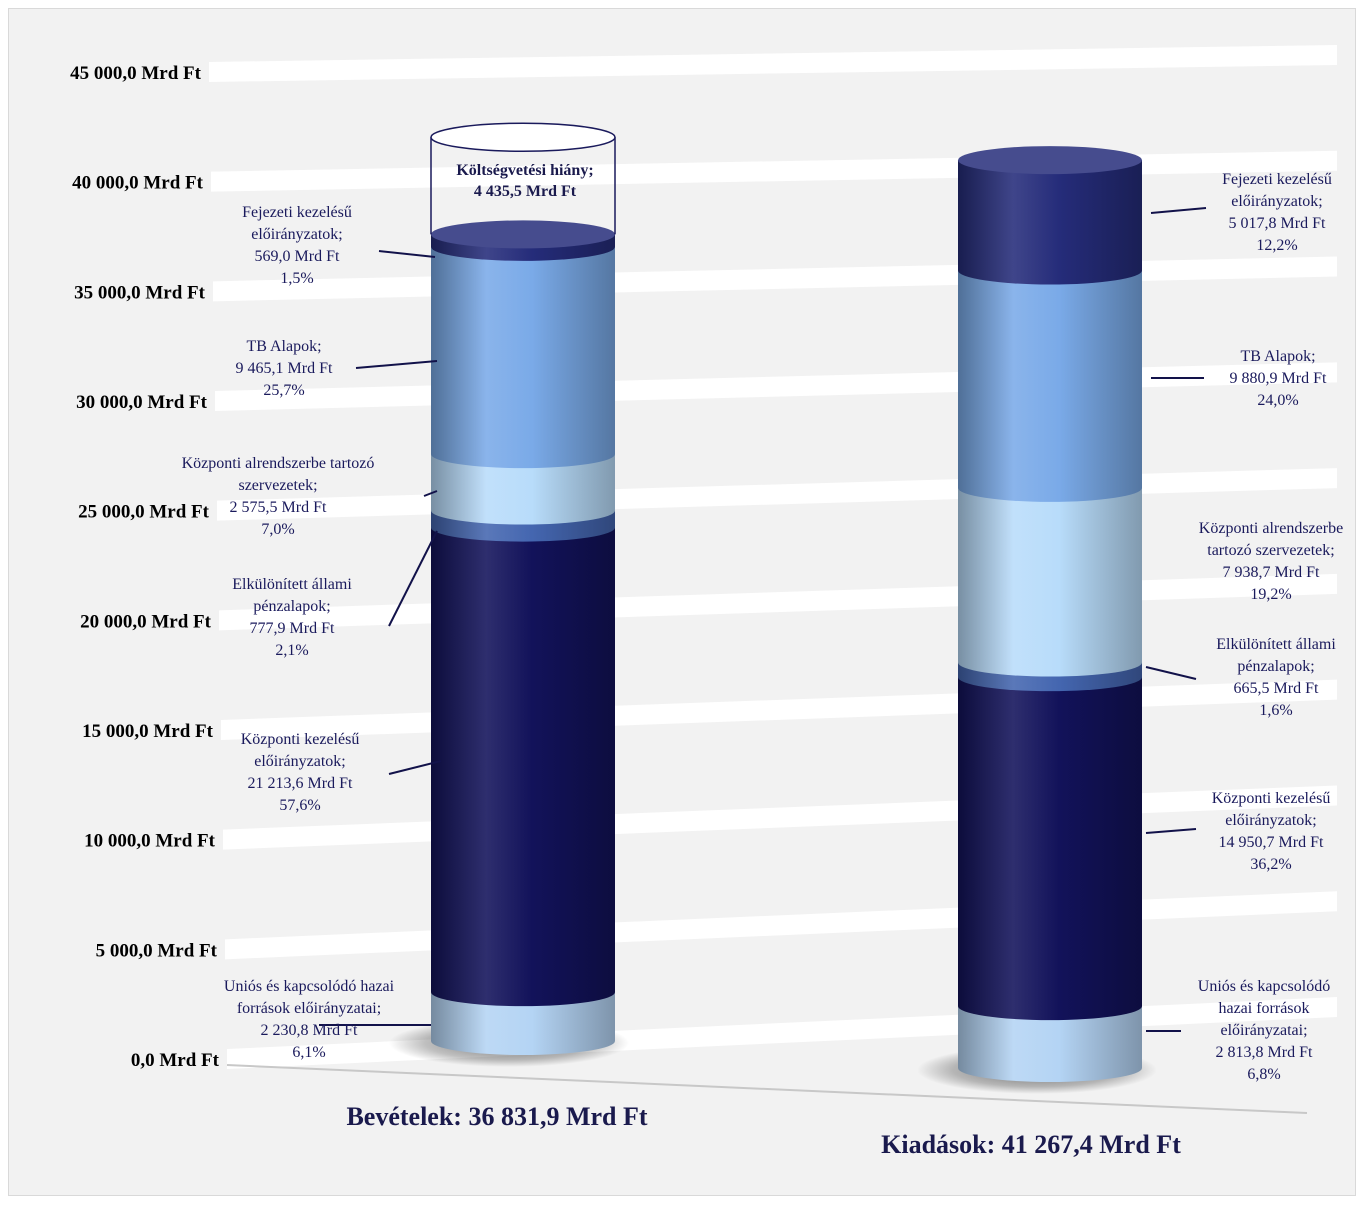 The width and height of the screenshot is (1362, 1205). What do you see at coordinates (524, 181) in the screenshot?
I see `deficit-label: Költségvetési hiány; 4 435,5 Mrd Ft` at bounding box center [524, 181].